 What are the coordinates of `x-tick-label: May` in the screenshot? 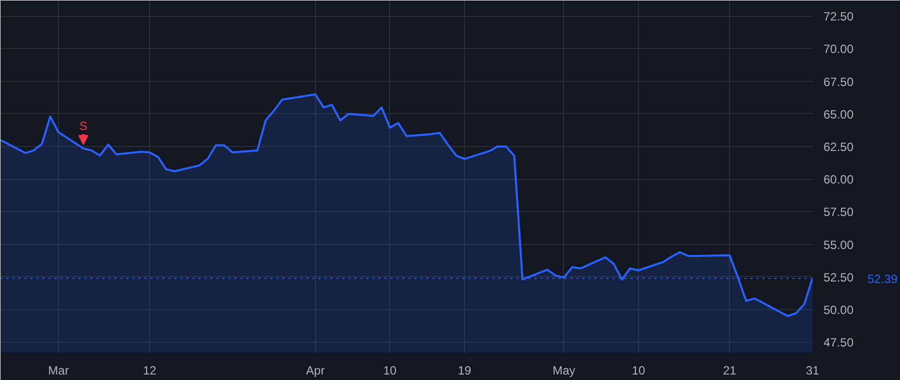 It's located at (564, 371).